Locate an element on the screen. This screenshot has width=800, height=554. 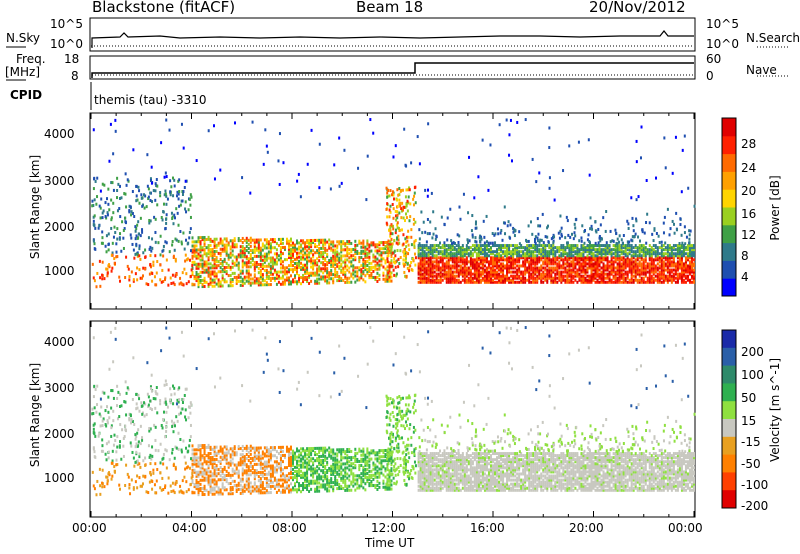
freq-line is located at coordinates (392, 70).